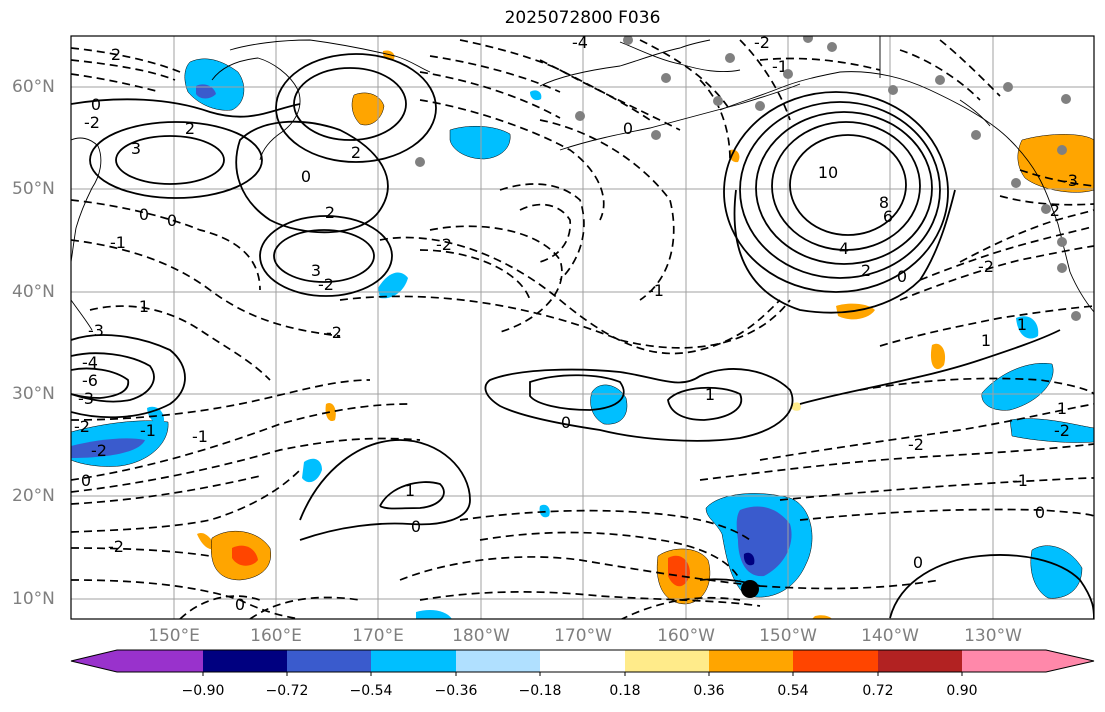 This screenshot has width=1105, height=712. I want to click on lat-label: 50°N, so click(33, 189).